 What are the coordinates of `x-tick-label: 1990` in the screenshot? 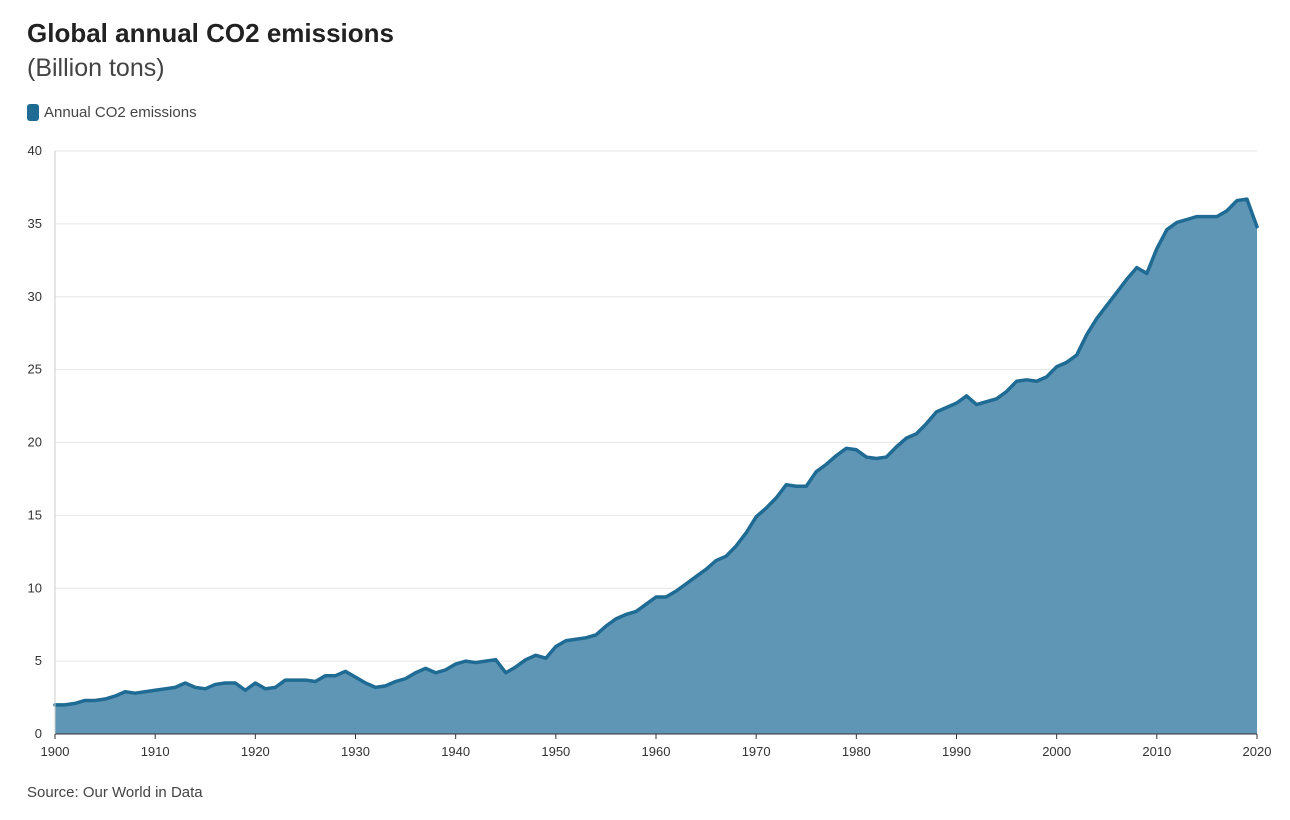 It's located at (956, 751).